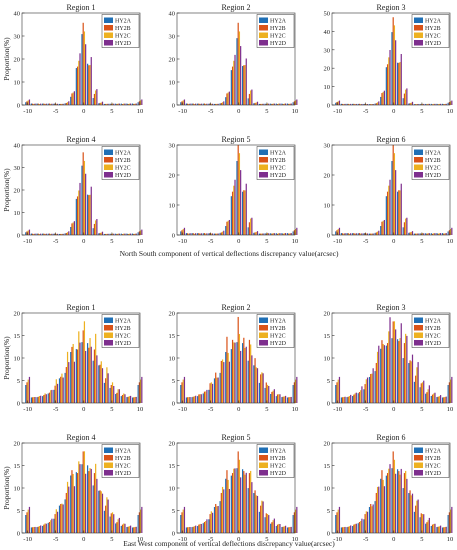 The height and width of the screenshot is (550, 457). Describe the element at coordinates (445, 530) in the screenshot. I see `bar-HY2C-x9` at that location.